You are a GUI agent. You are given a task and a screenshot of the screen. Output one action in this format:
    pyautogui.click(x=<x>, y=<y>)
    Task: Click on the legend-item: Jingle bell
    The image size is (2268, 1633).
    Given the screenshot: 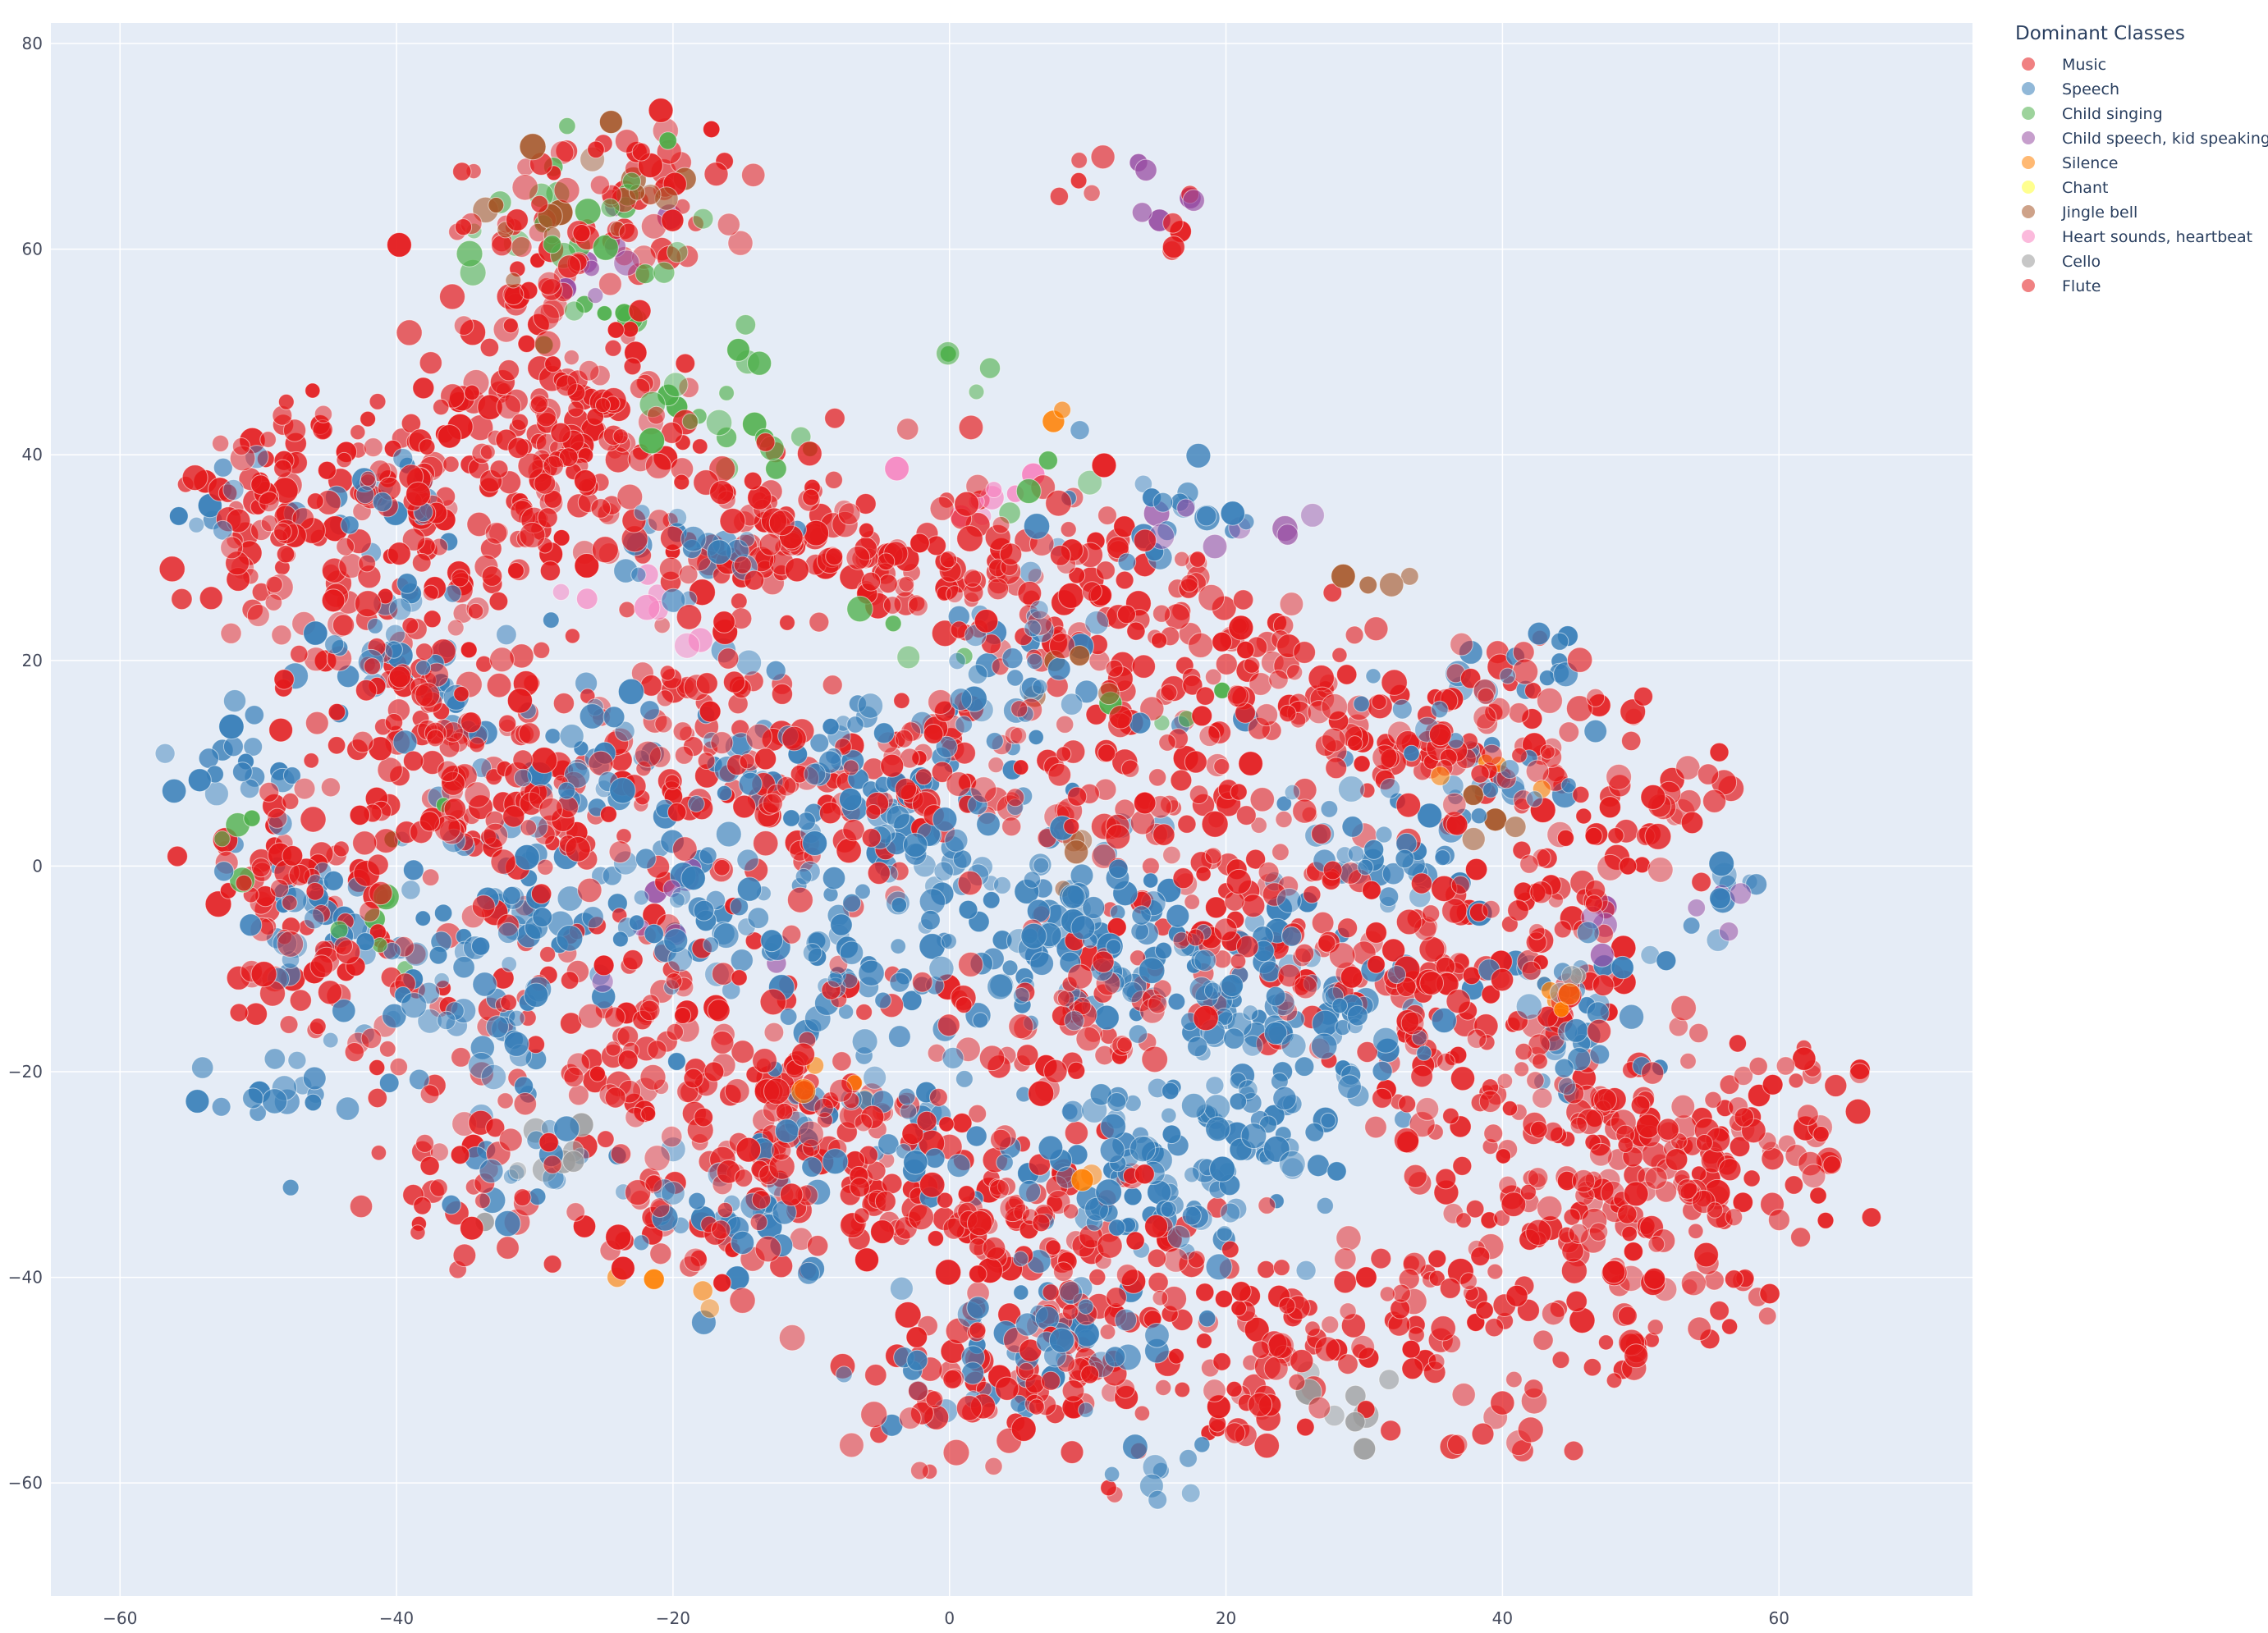 What is the action you would take?
    pyautogui.click(x=2079, y=213)
    